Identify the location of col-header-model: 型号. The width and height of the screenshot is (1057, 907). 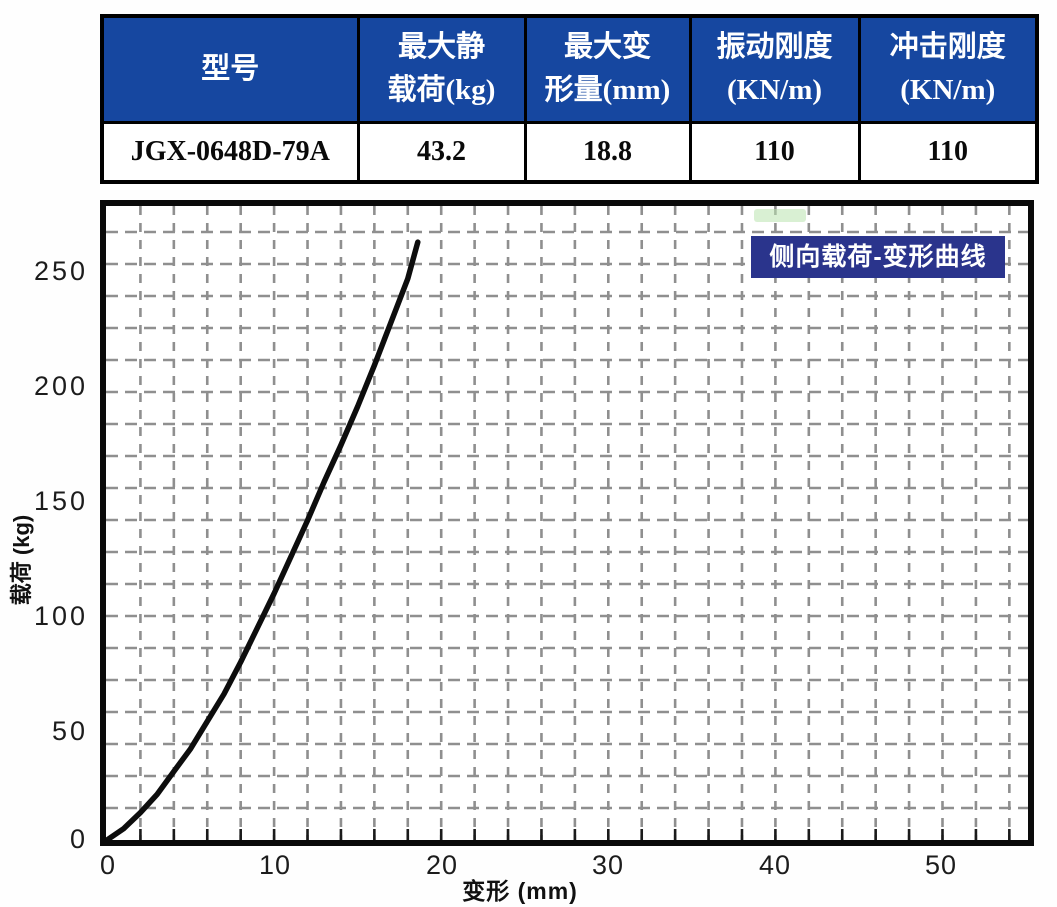
(230, 69).